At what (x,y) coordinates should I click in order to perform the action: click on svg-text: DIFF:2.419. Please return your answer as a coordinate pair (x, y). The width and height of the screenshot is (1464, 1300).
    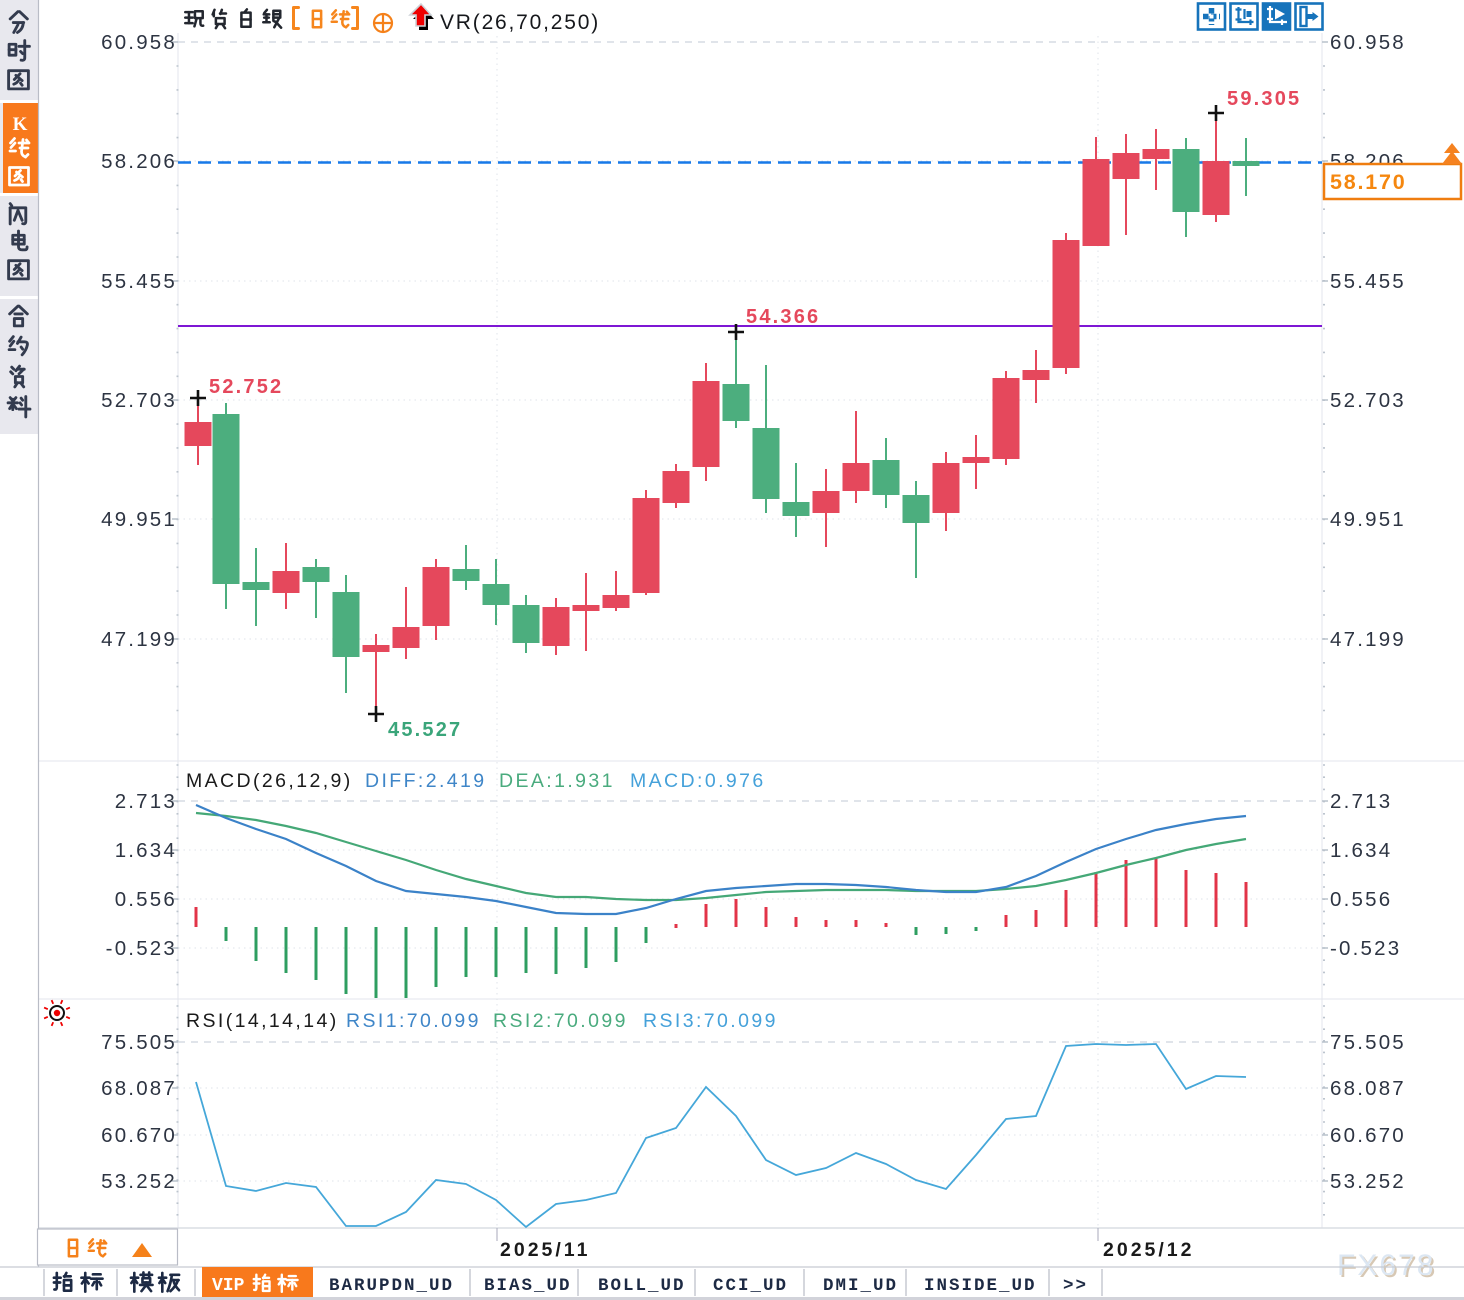
    Looking at the image, I should click on (426, 781).